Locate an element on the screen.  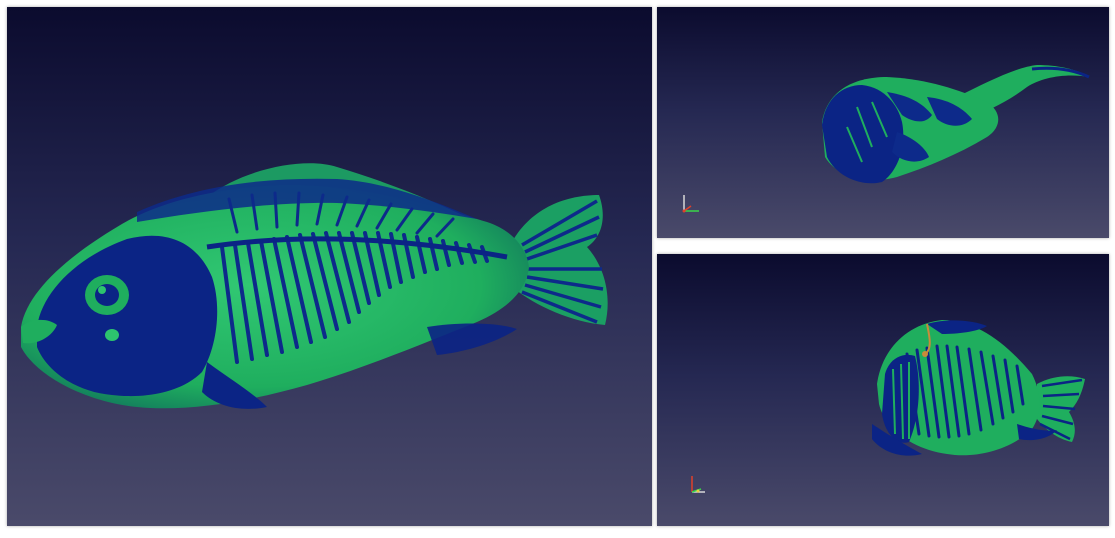
fish-front-render is located at coordinates (978, 388).